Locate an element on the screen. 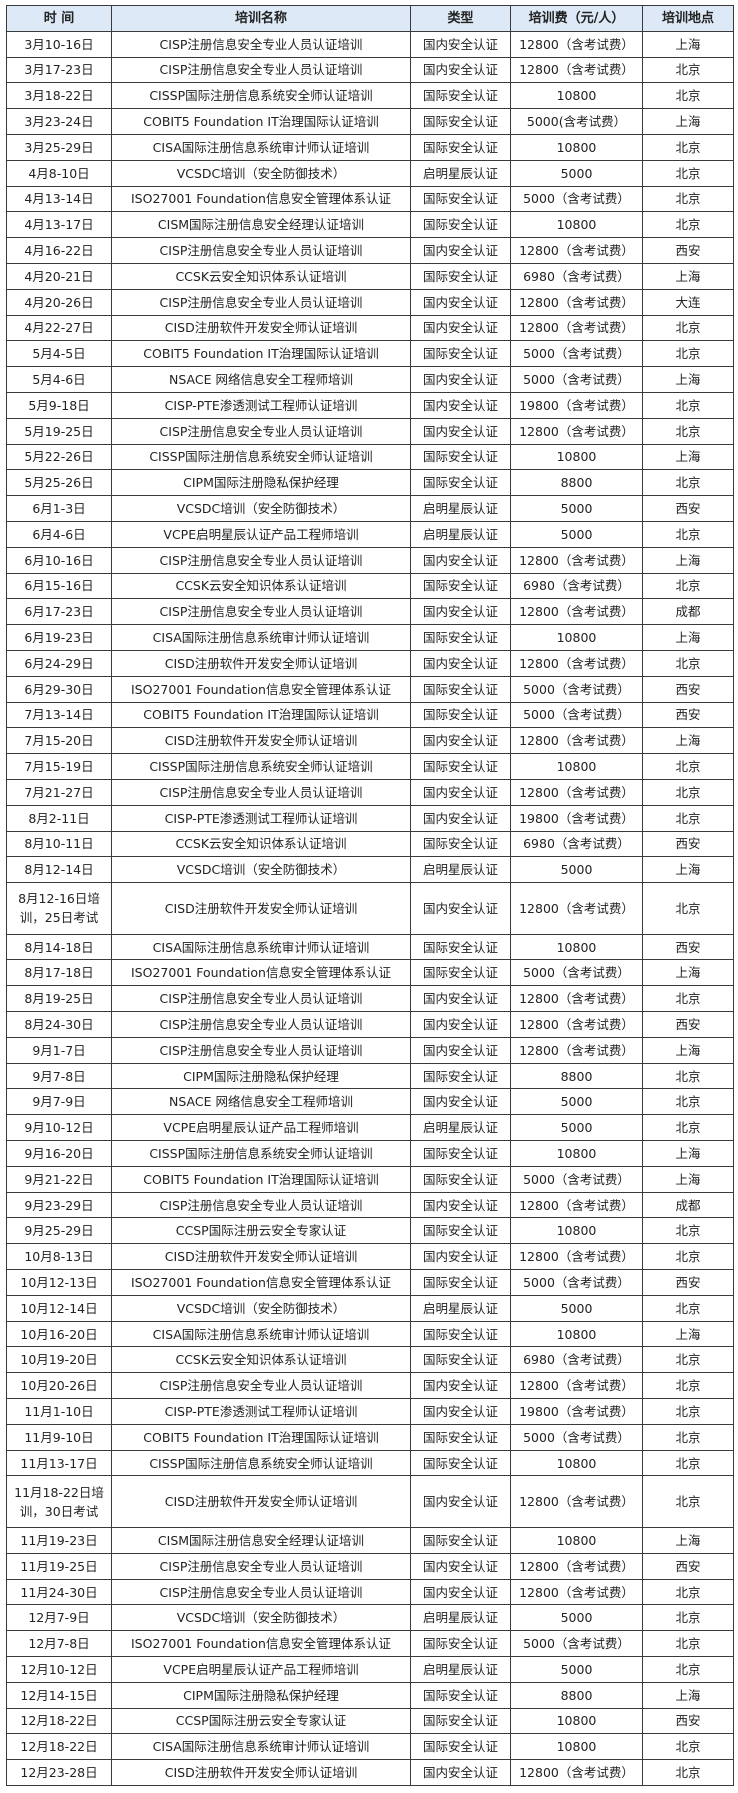 The image size is (738, 1793). cell-location: 西安 is located at coordinates (688, 689).